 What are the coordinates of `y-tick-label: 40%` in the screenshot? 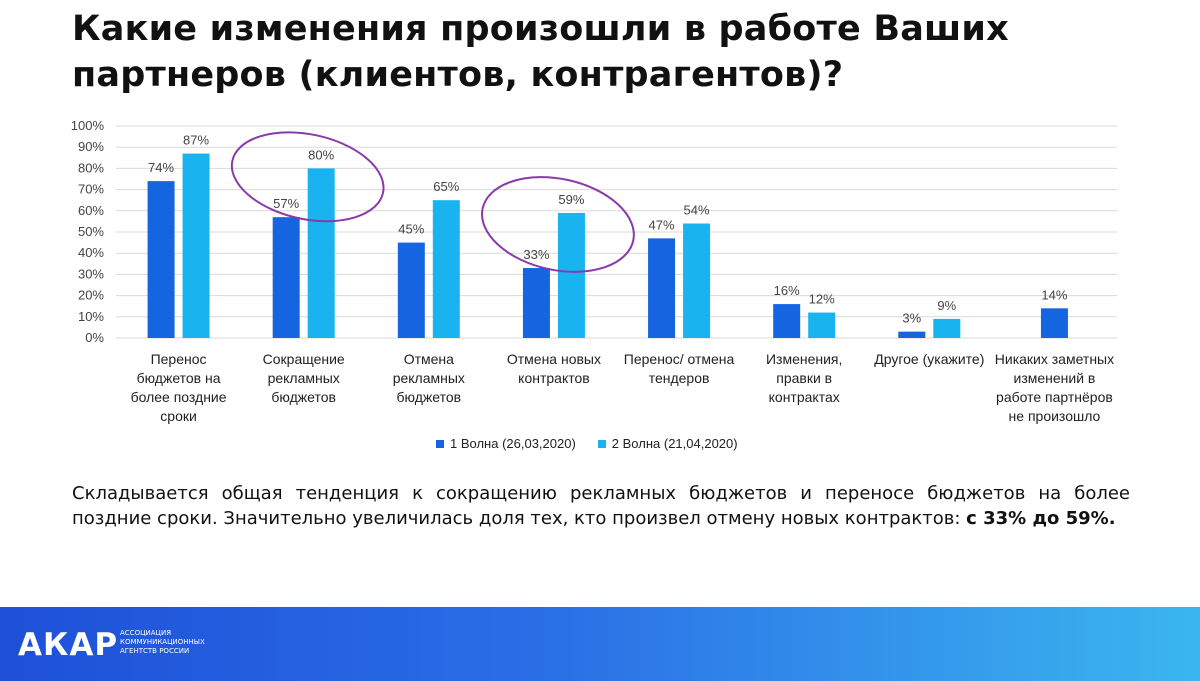 It's located at (91, 252).